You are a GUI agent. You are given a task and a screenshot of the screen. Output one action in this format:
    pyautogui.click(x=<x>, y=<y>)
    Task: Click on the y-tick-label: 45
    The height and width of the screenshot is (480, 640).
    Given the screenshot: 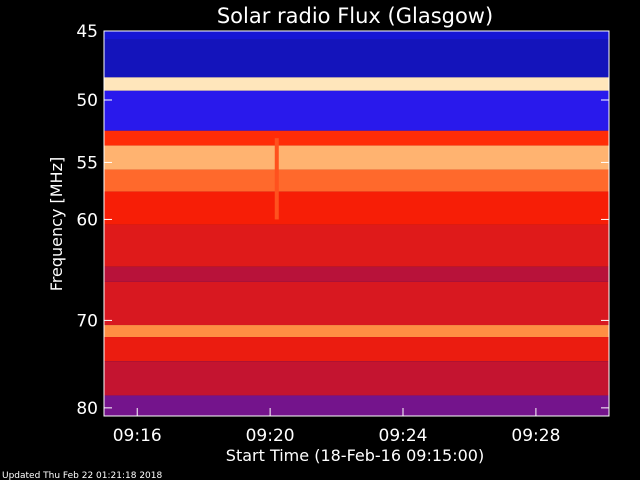 What is the action you would take?
    pyautogui.click(x=87, y=32)
    